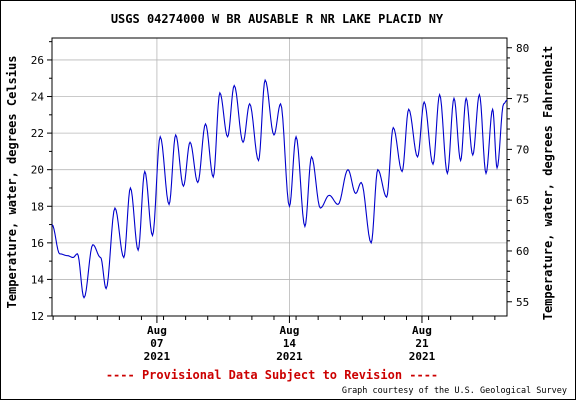  What do you see at coordinates (37, 60) in the screenshot?
I see `y-tick-label-left: 26` at bounding box center [37, 60].